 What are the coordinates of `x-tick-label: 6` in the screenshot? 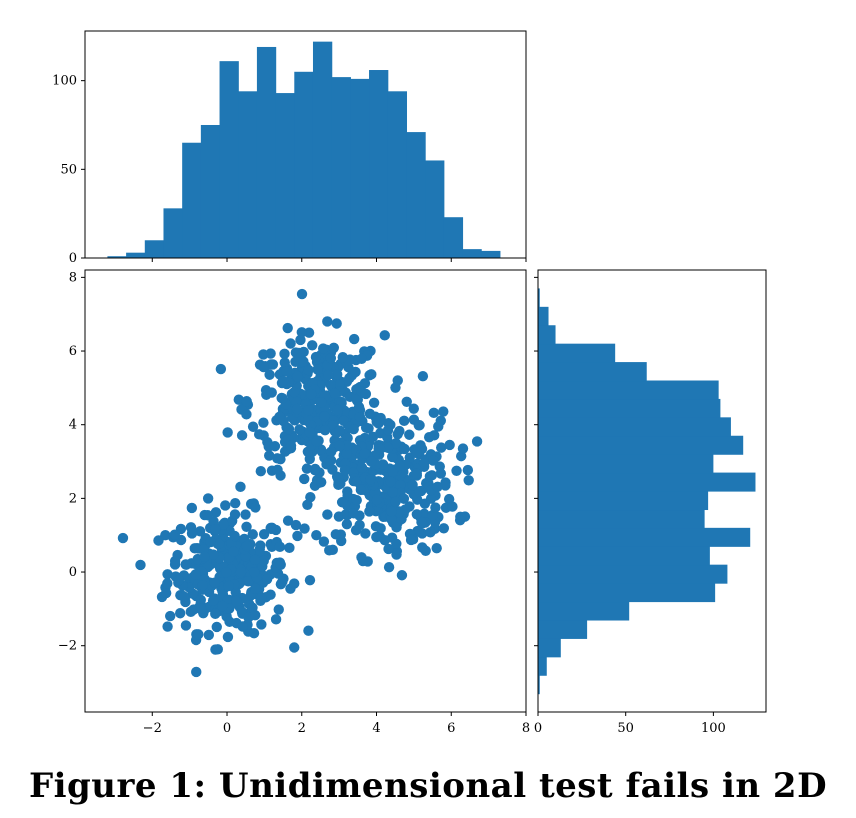 It's located at (451, 728).